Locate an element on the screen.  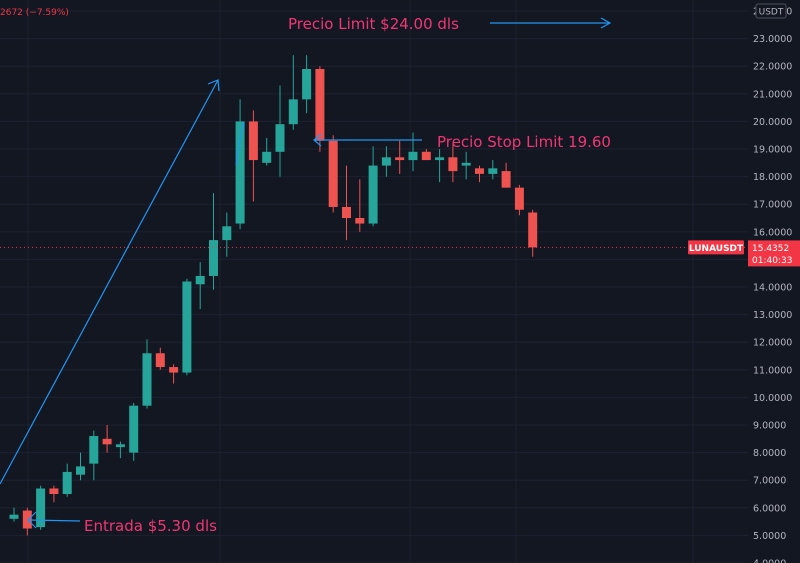
symbol-label: LUNAUSDT is located at coordinates (716, 249).